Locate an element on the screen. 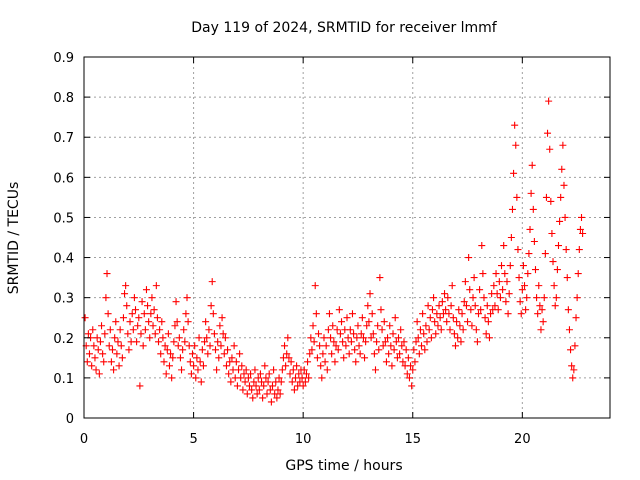 This screenshot has width=640, height=480. x-tick-label: 5 is located at coordinates (193, 439).